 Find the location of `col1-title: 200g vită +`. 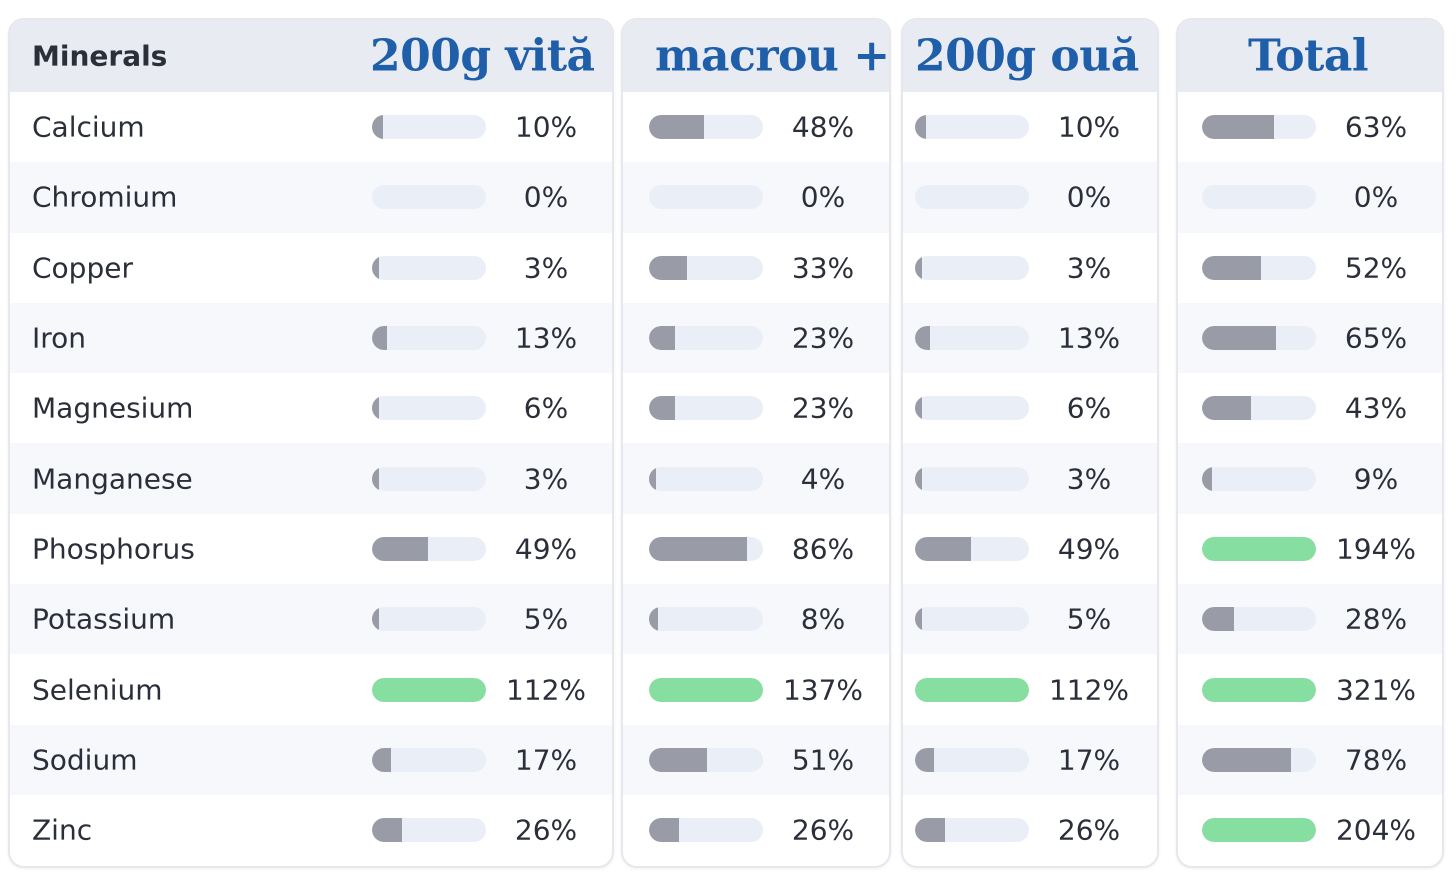

col1-title: 200g vită + is located at coordinates (491, 56).